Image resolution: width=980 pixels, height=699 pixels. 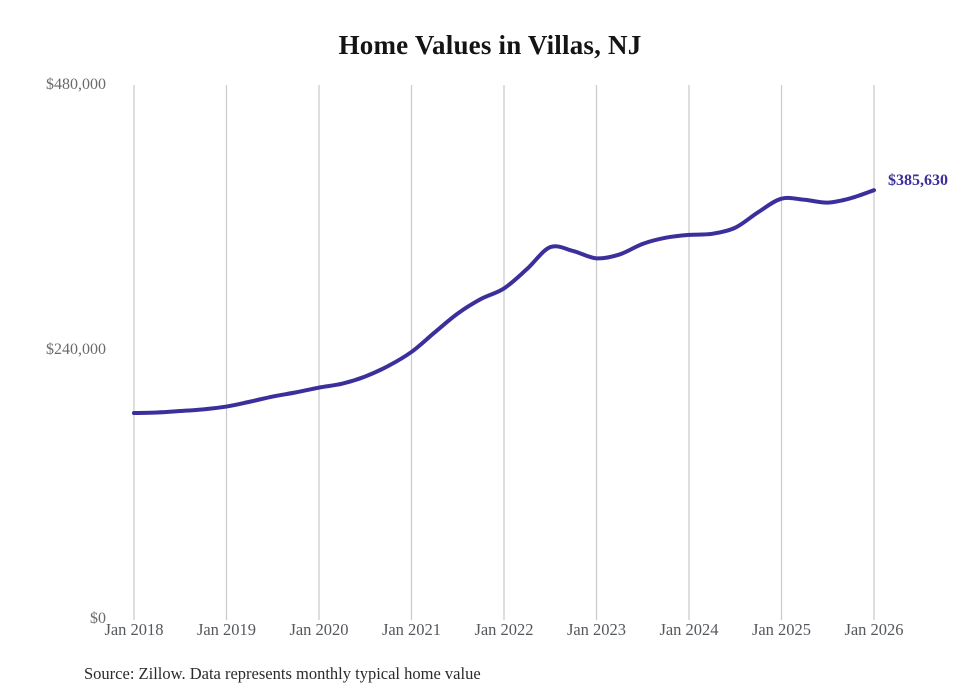 I want to click on x-tick-label-jan-2020: Jan 2020, so click(x=319, y=629).